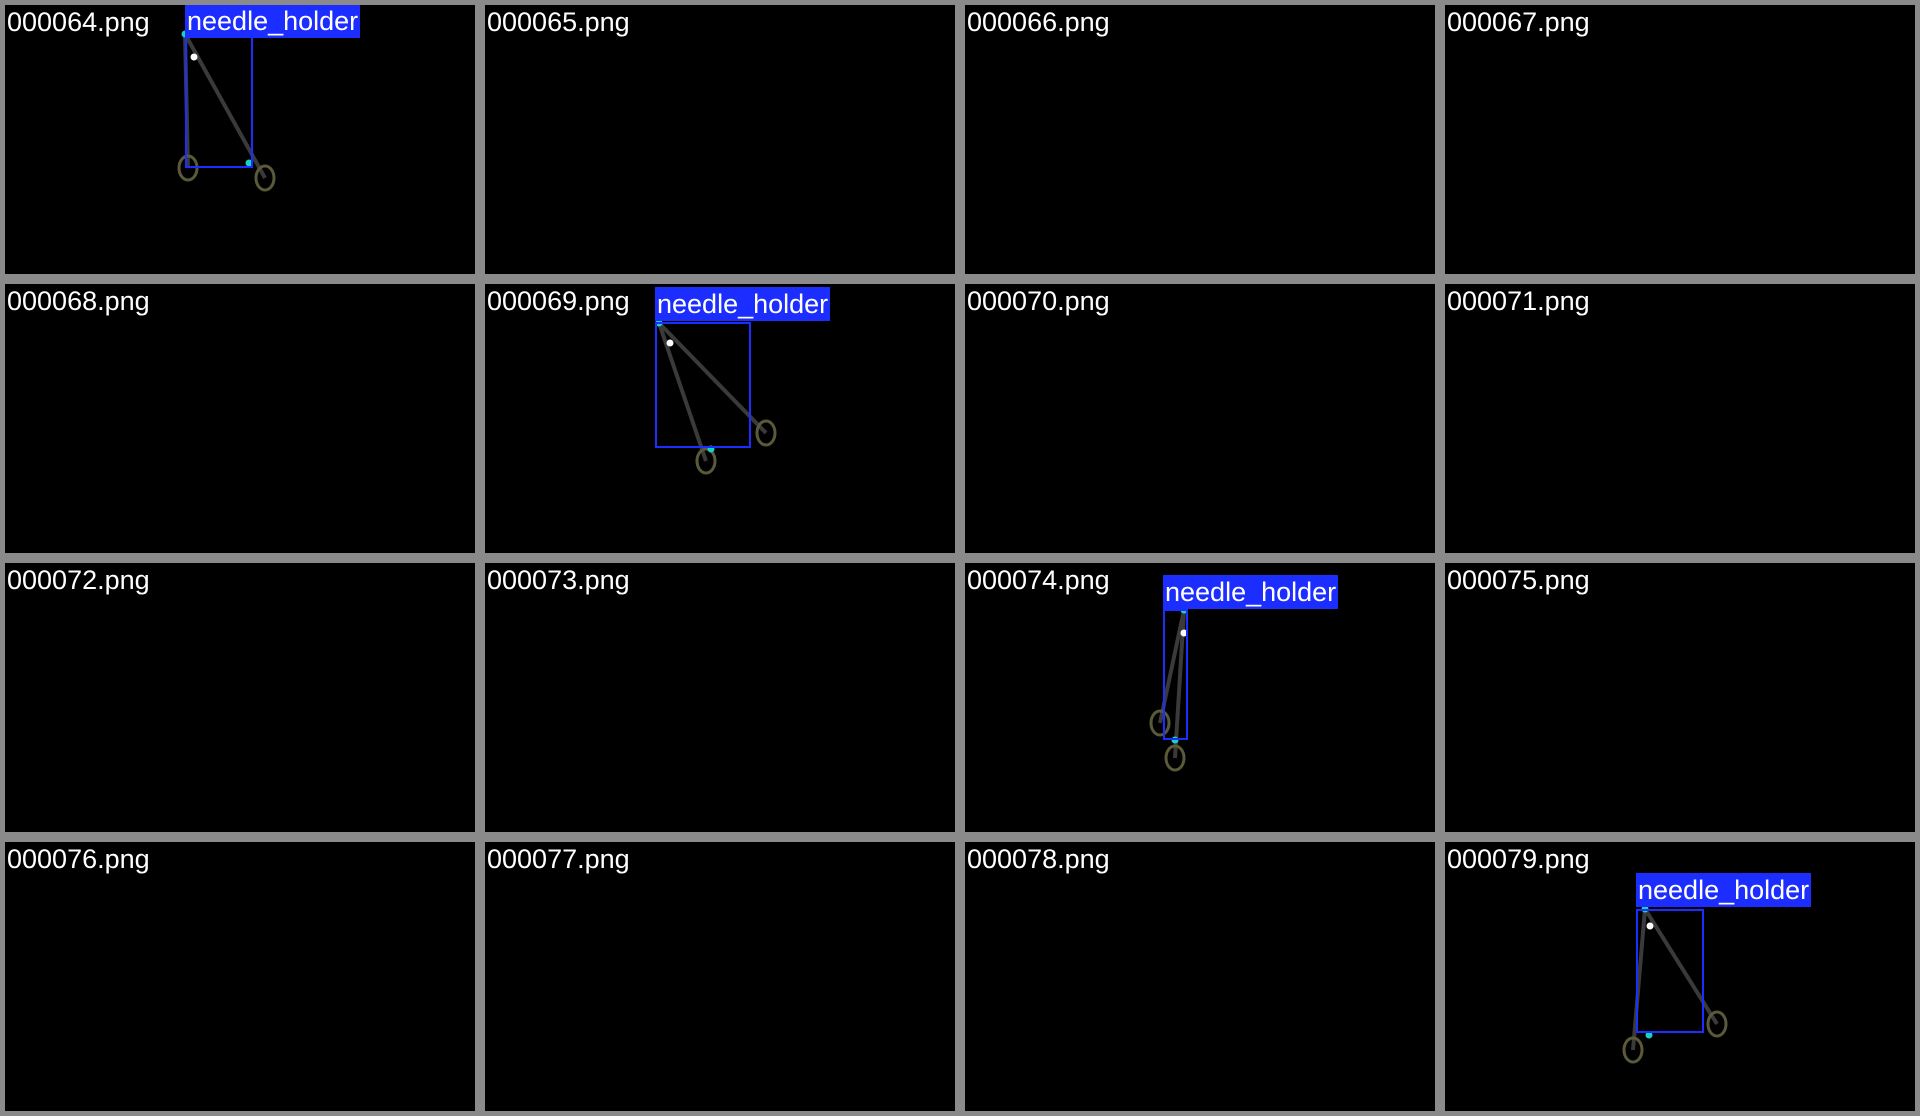 This screenshot has height=1116, width=1920. Describe the element at coordinates (78, 22) in the screenshot. I see `tile-filename: 000064.png` at that location.